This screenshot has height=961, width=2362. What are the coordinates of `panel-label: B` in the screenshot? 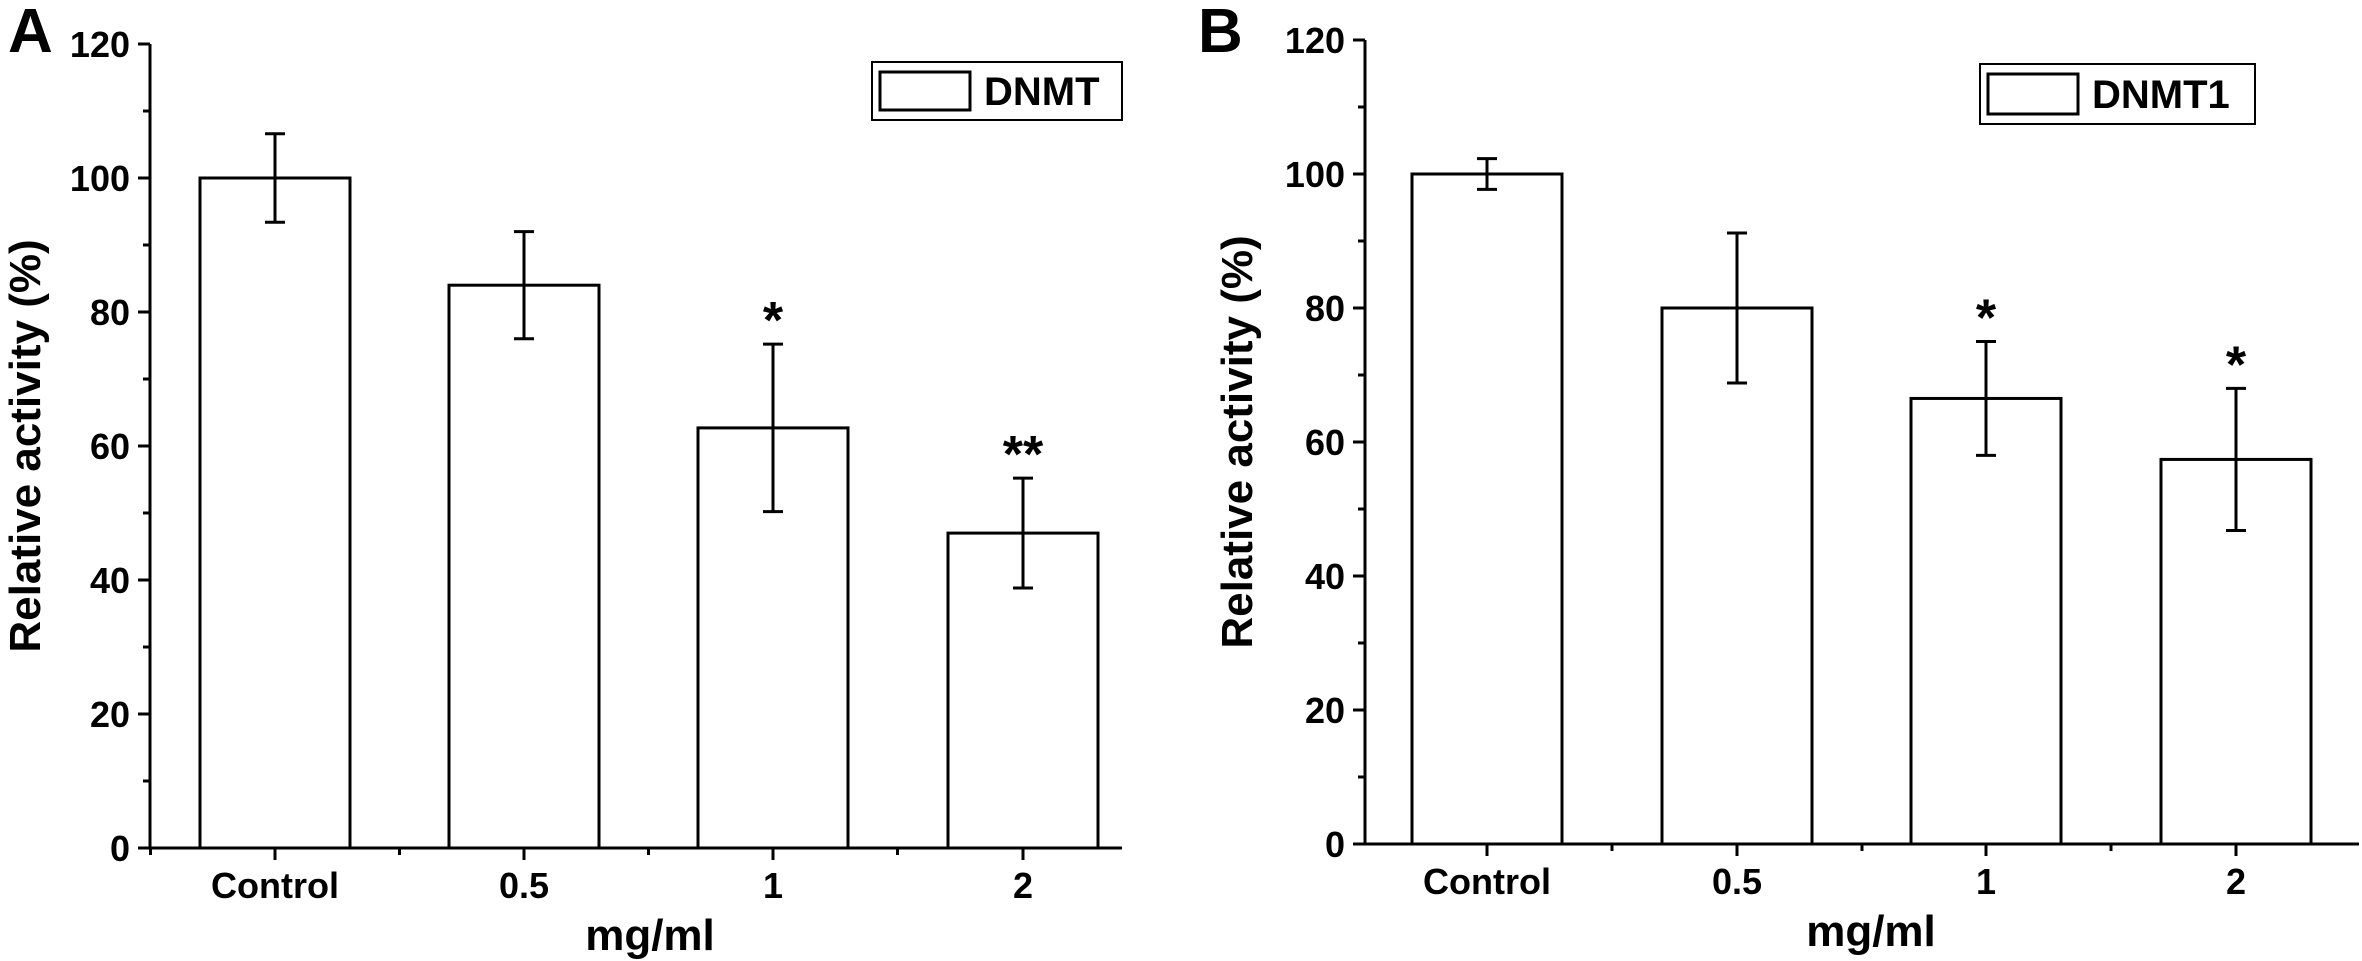 It's located at (1220, 33).